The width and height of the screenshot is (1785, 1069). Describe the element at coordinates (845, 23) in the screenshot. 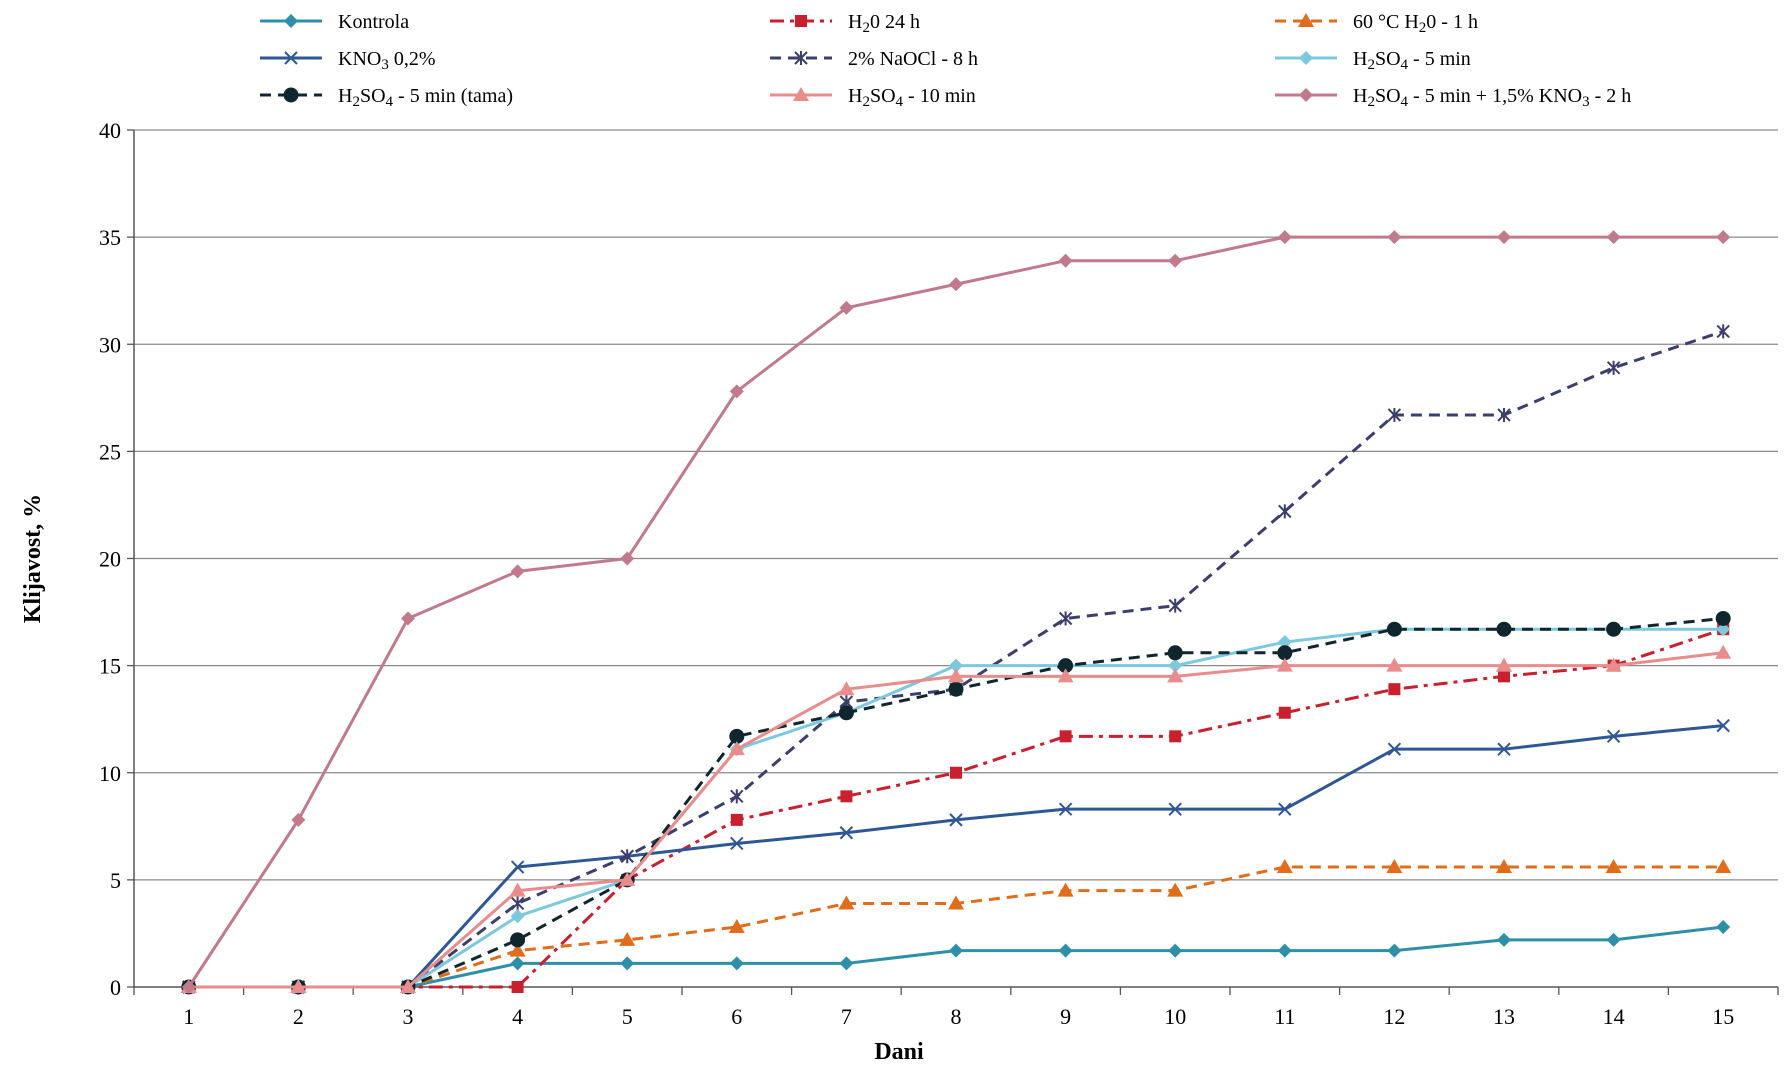

I see `legend-item-h2o-24h: H20 24 h` at that location.